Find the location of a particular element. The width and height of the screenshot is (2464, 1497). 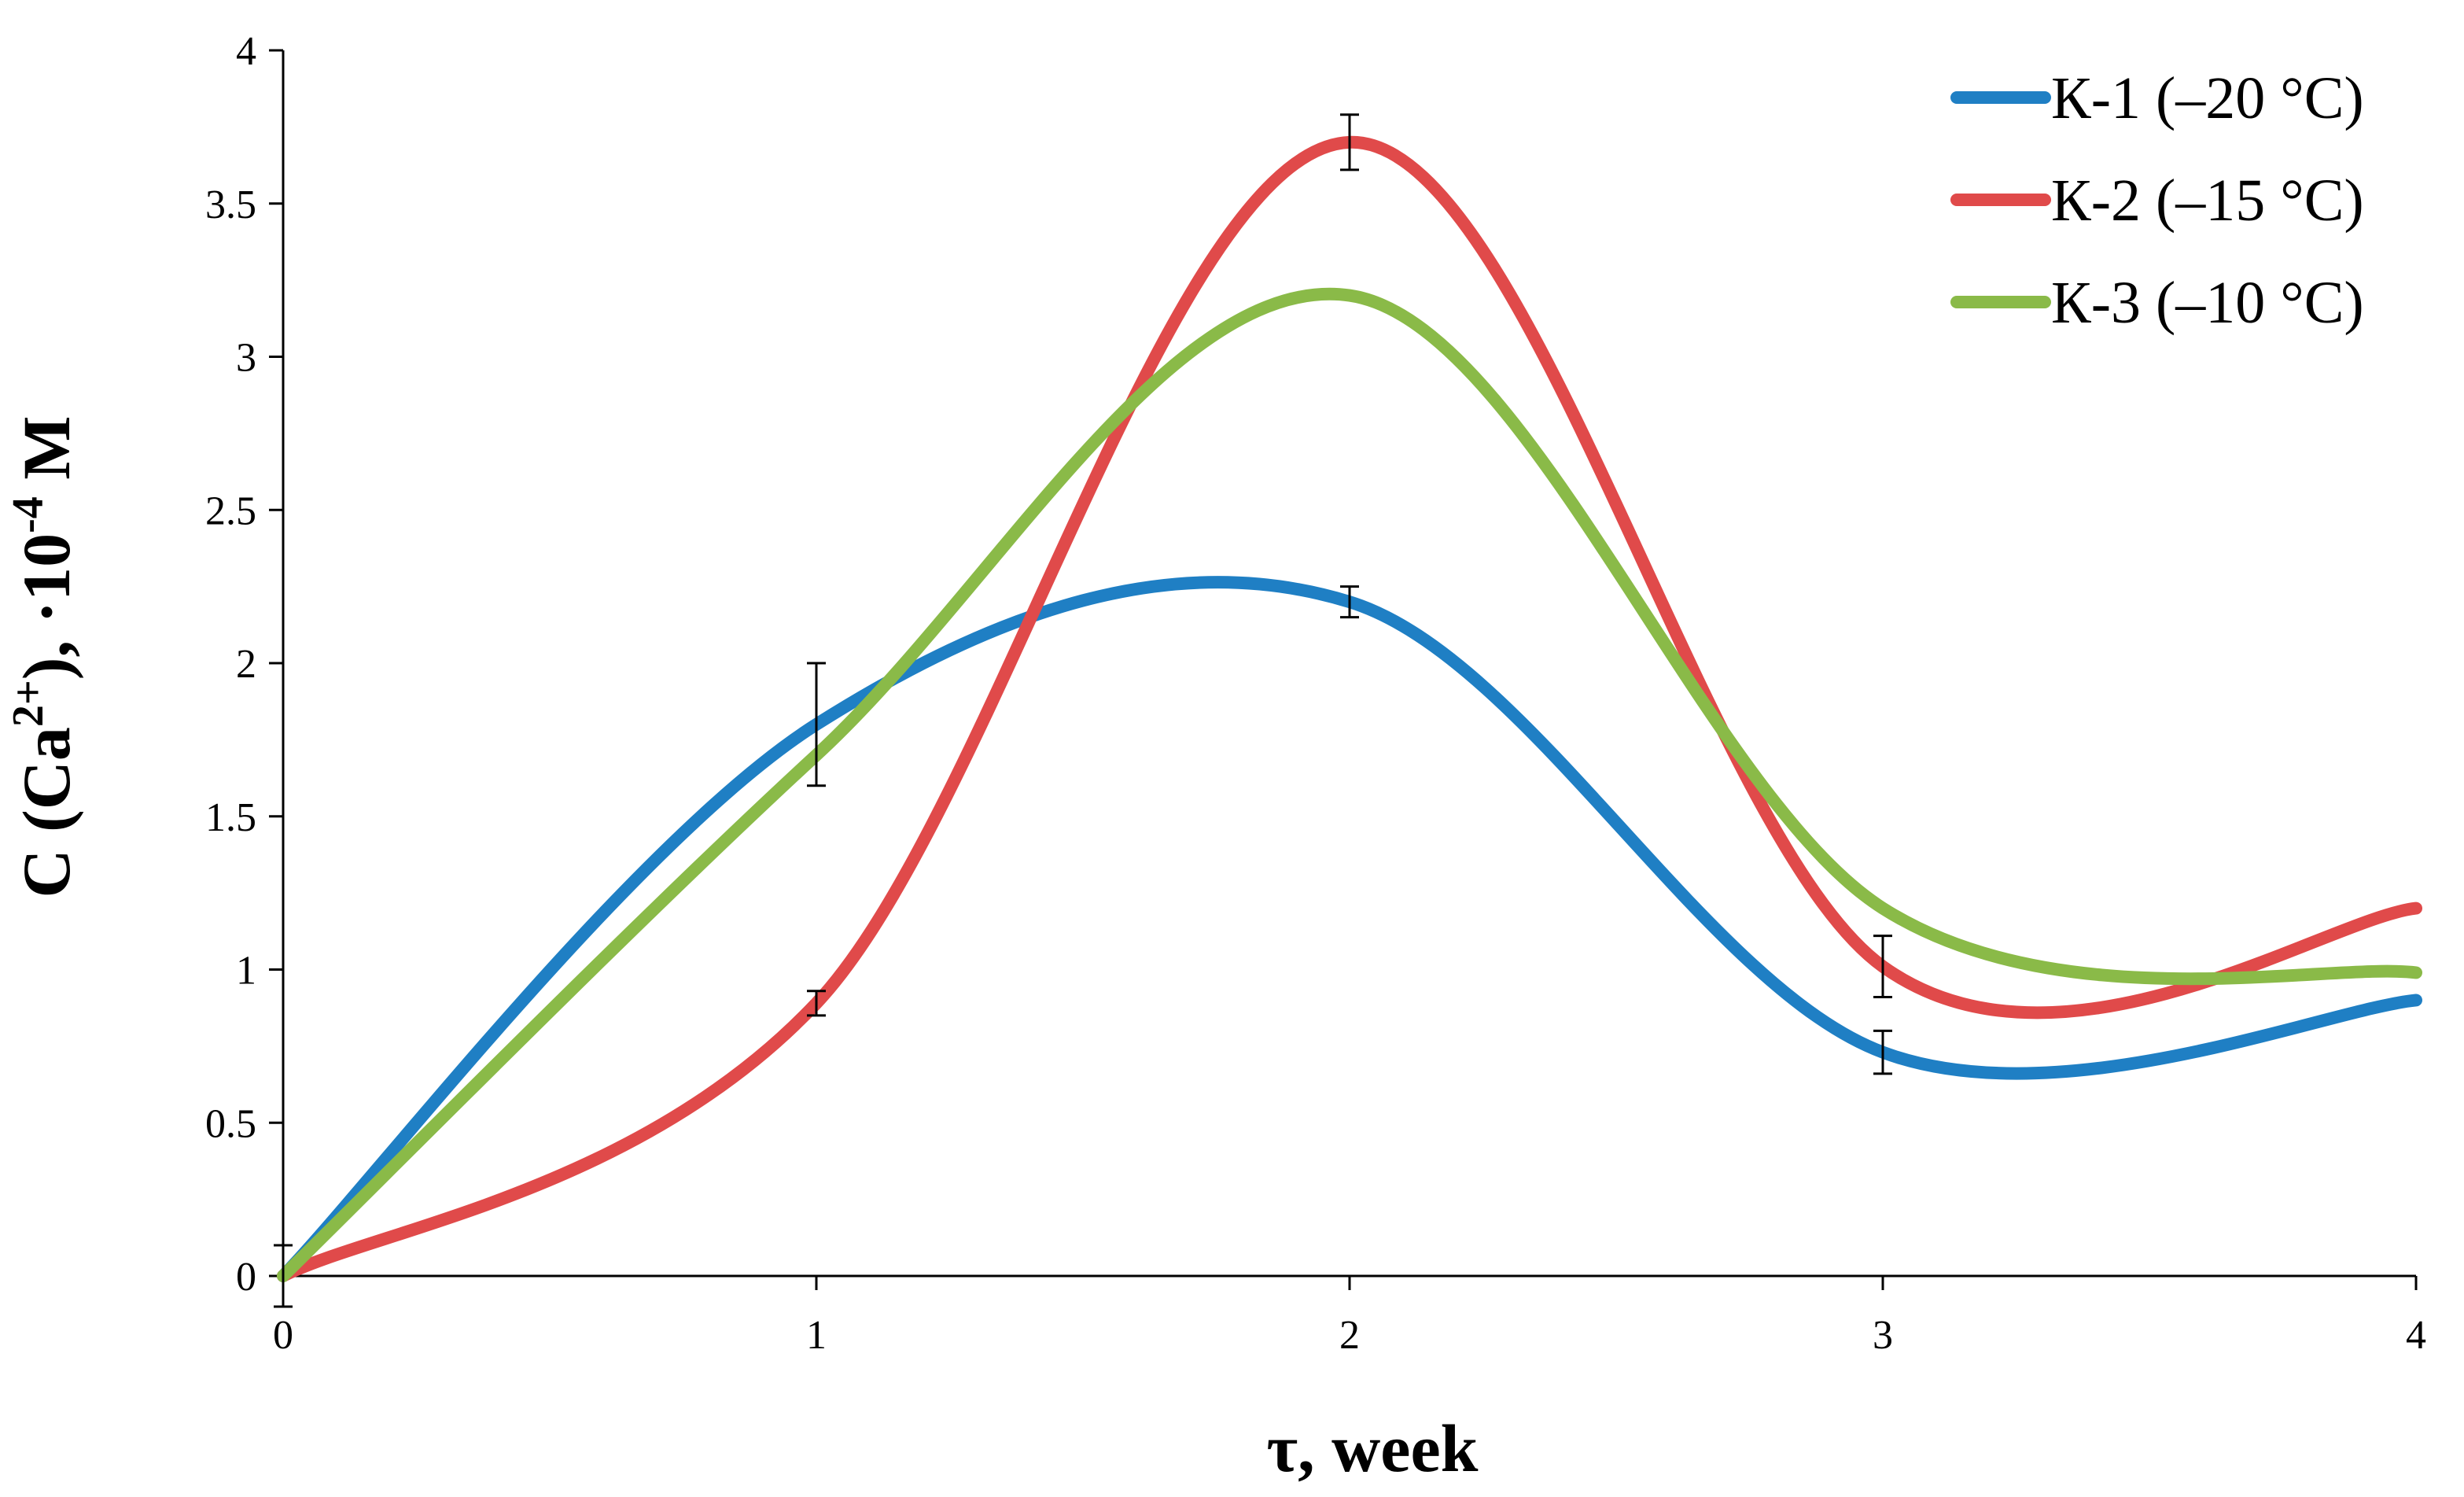

legend: К-1 (–20 °C) К-2 (–15 °C) К-3 (–10 °C) is located at coordinates (2157, 200).